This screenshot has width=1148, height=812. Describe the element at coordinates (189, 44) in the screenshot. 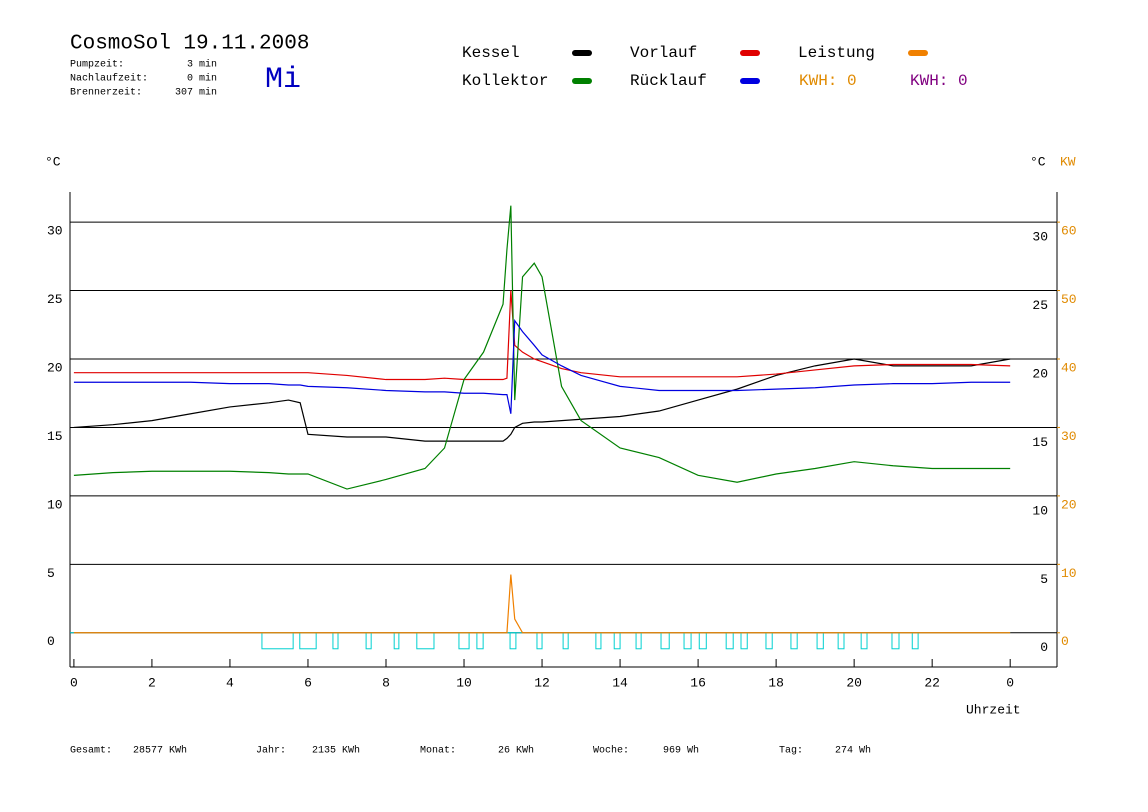

I see `chart-title: CosmoSol 19.11.2008` at that location.